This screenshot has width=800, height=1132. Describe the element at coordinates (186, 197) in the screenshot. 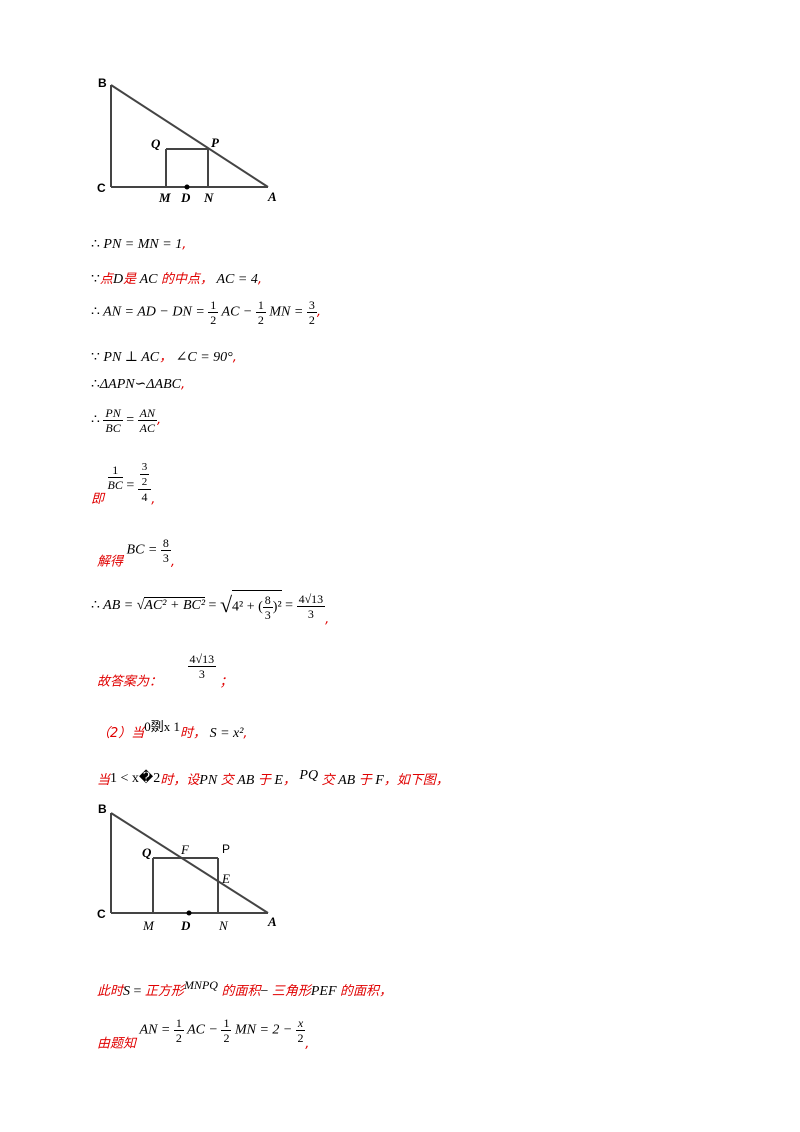

I see `fig1-label-d: D` at that location.